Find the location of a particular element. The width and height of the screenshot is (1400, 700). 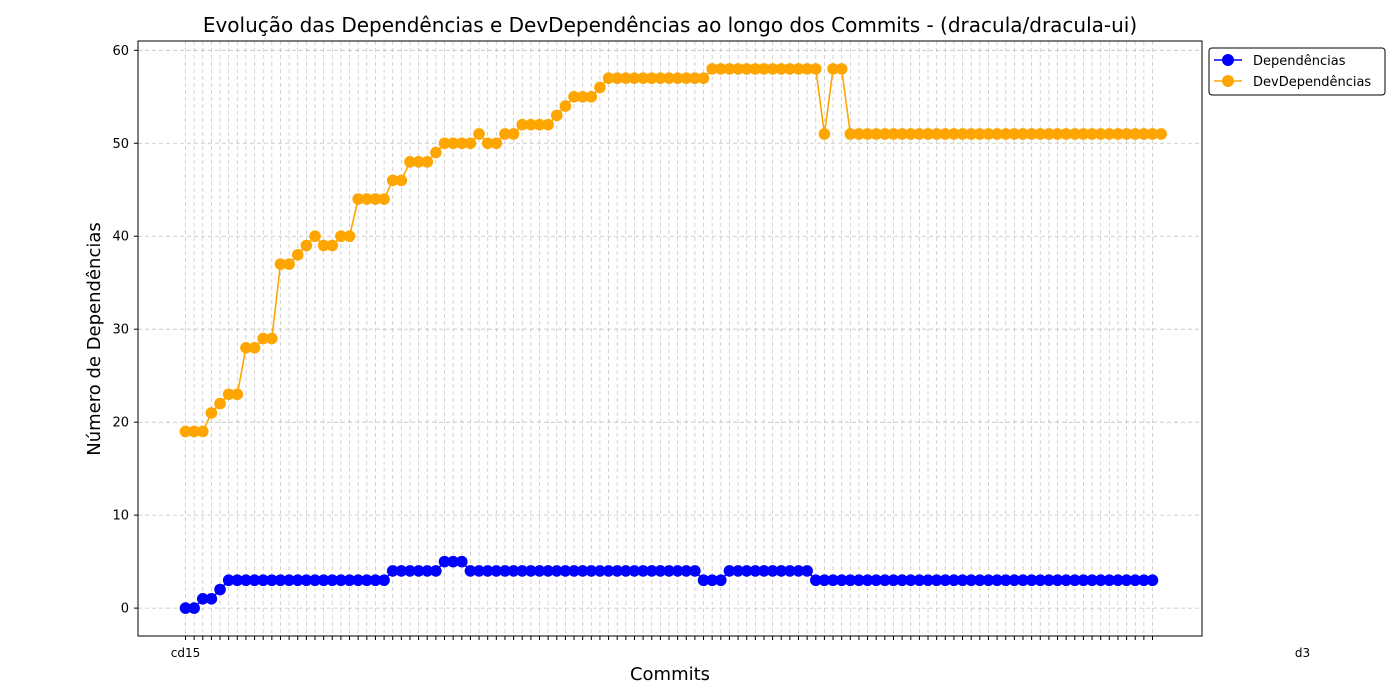

legend-label-dependencias: Dependências is located at coordinates (1299, 61).